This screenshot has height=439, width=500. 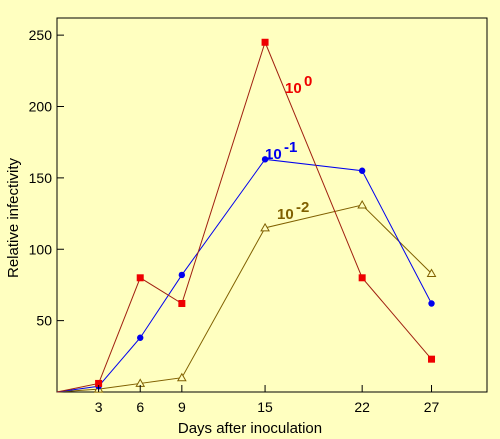 I want to click on x-tick-label: 22, so click(x=362, y=407).